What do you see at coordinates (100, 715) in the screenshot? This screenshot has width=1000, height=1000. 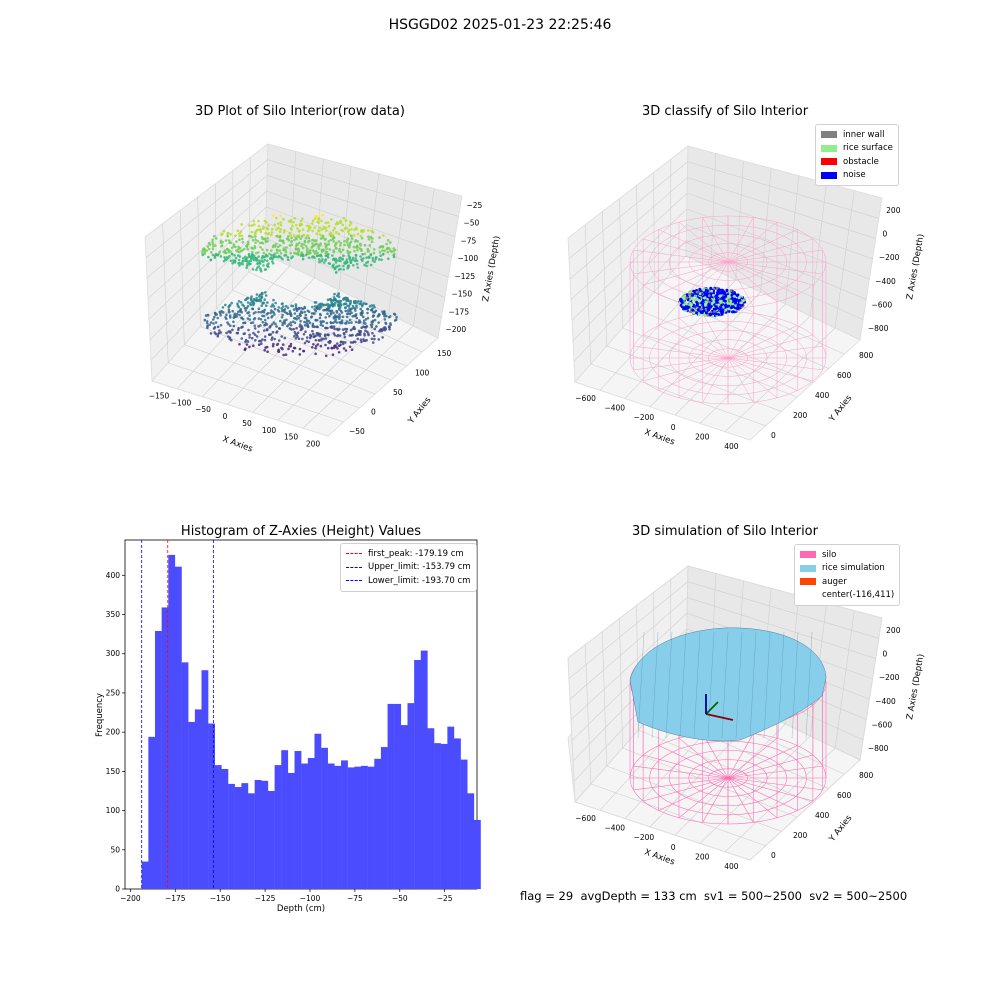 I see `histogram-y-axis-label: Frequency` at bounding box center [100, 715].